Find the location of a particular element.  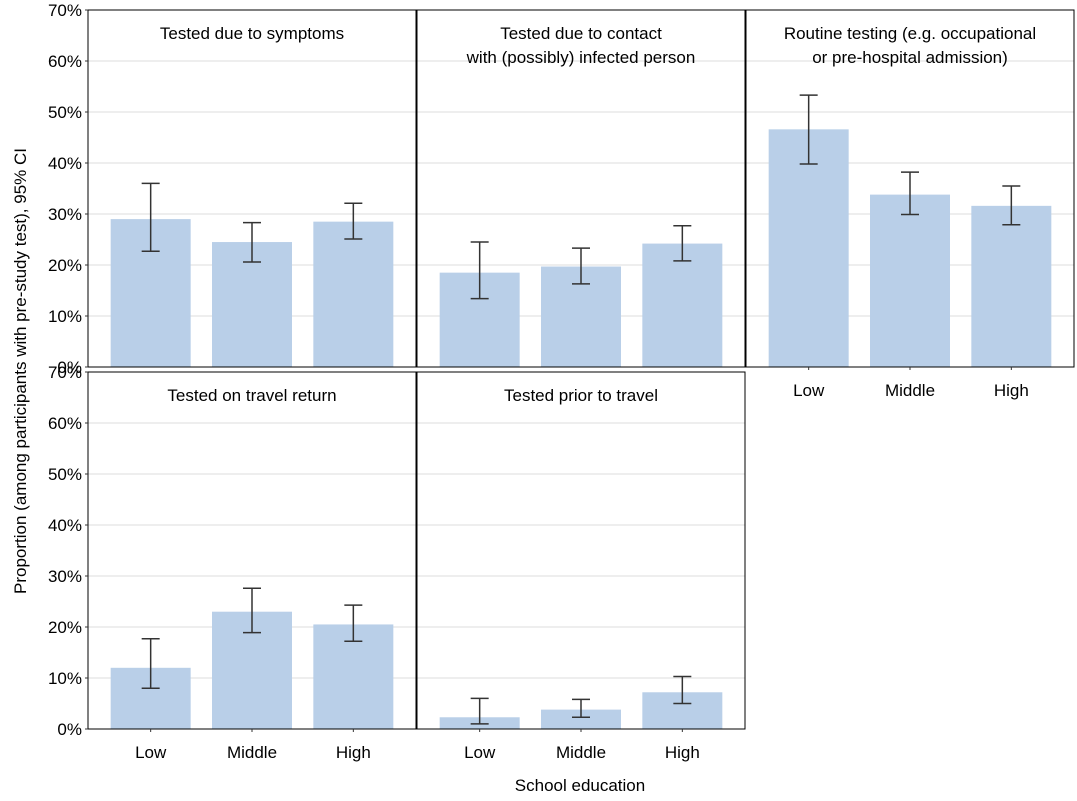

panel-title: Tested on travel return is located at coordinates (251, 395).